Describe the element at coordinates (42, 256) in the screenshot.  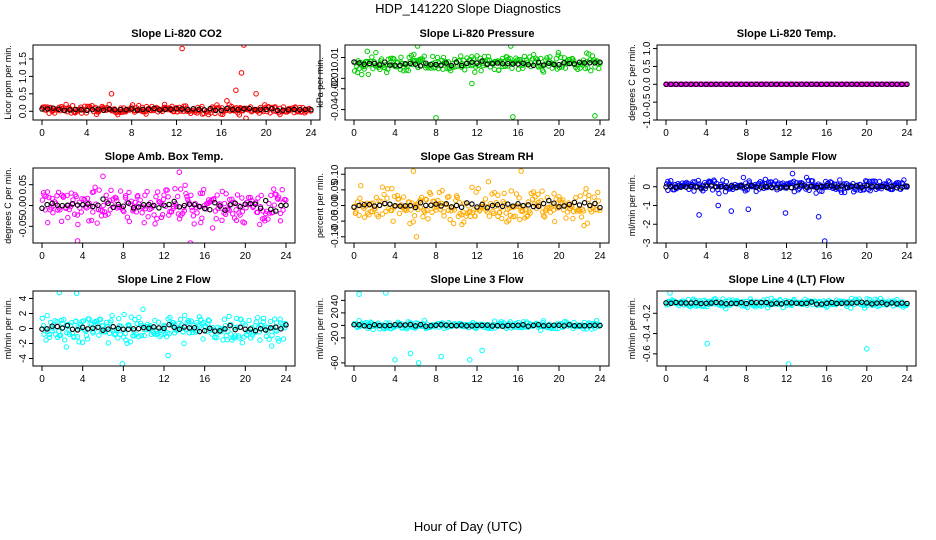
I see `x-tick-label: 0` at that location.